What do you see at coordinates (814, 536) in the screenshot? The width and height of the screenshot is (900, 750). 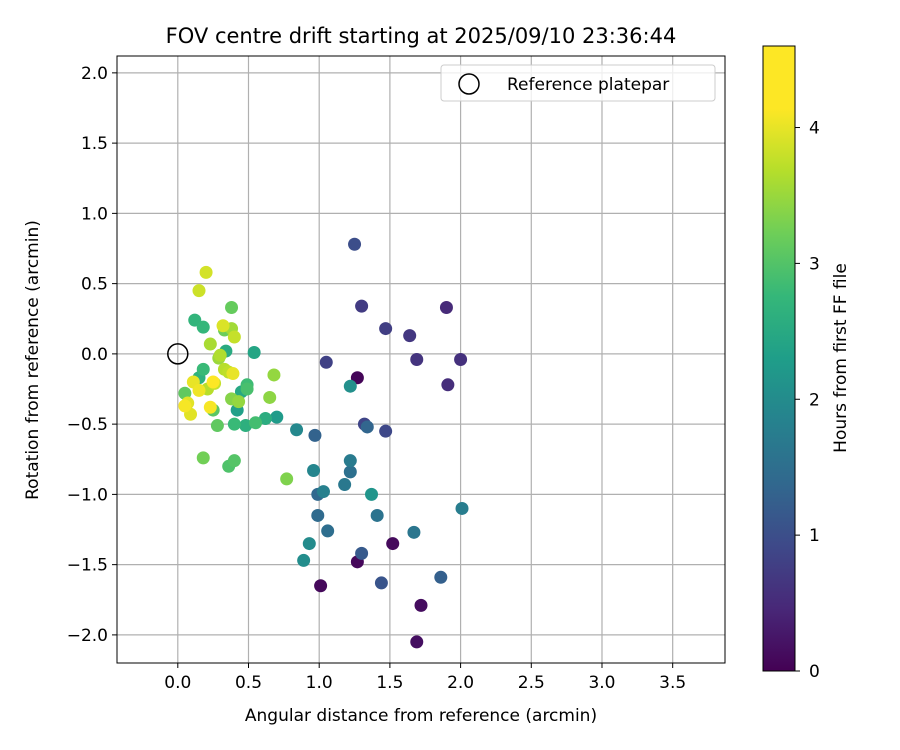 I see `colorbar-tick-label: 1` at bounding box center [814, 536].